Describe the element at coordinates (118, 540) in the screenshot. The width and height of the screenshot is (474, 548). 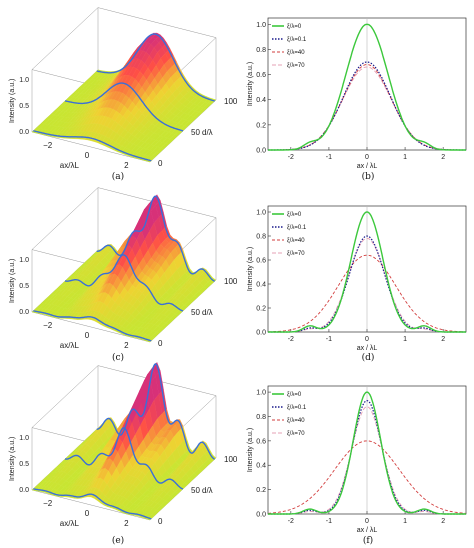
I see `panel-caption-e: (e)` at that location.